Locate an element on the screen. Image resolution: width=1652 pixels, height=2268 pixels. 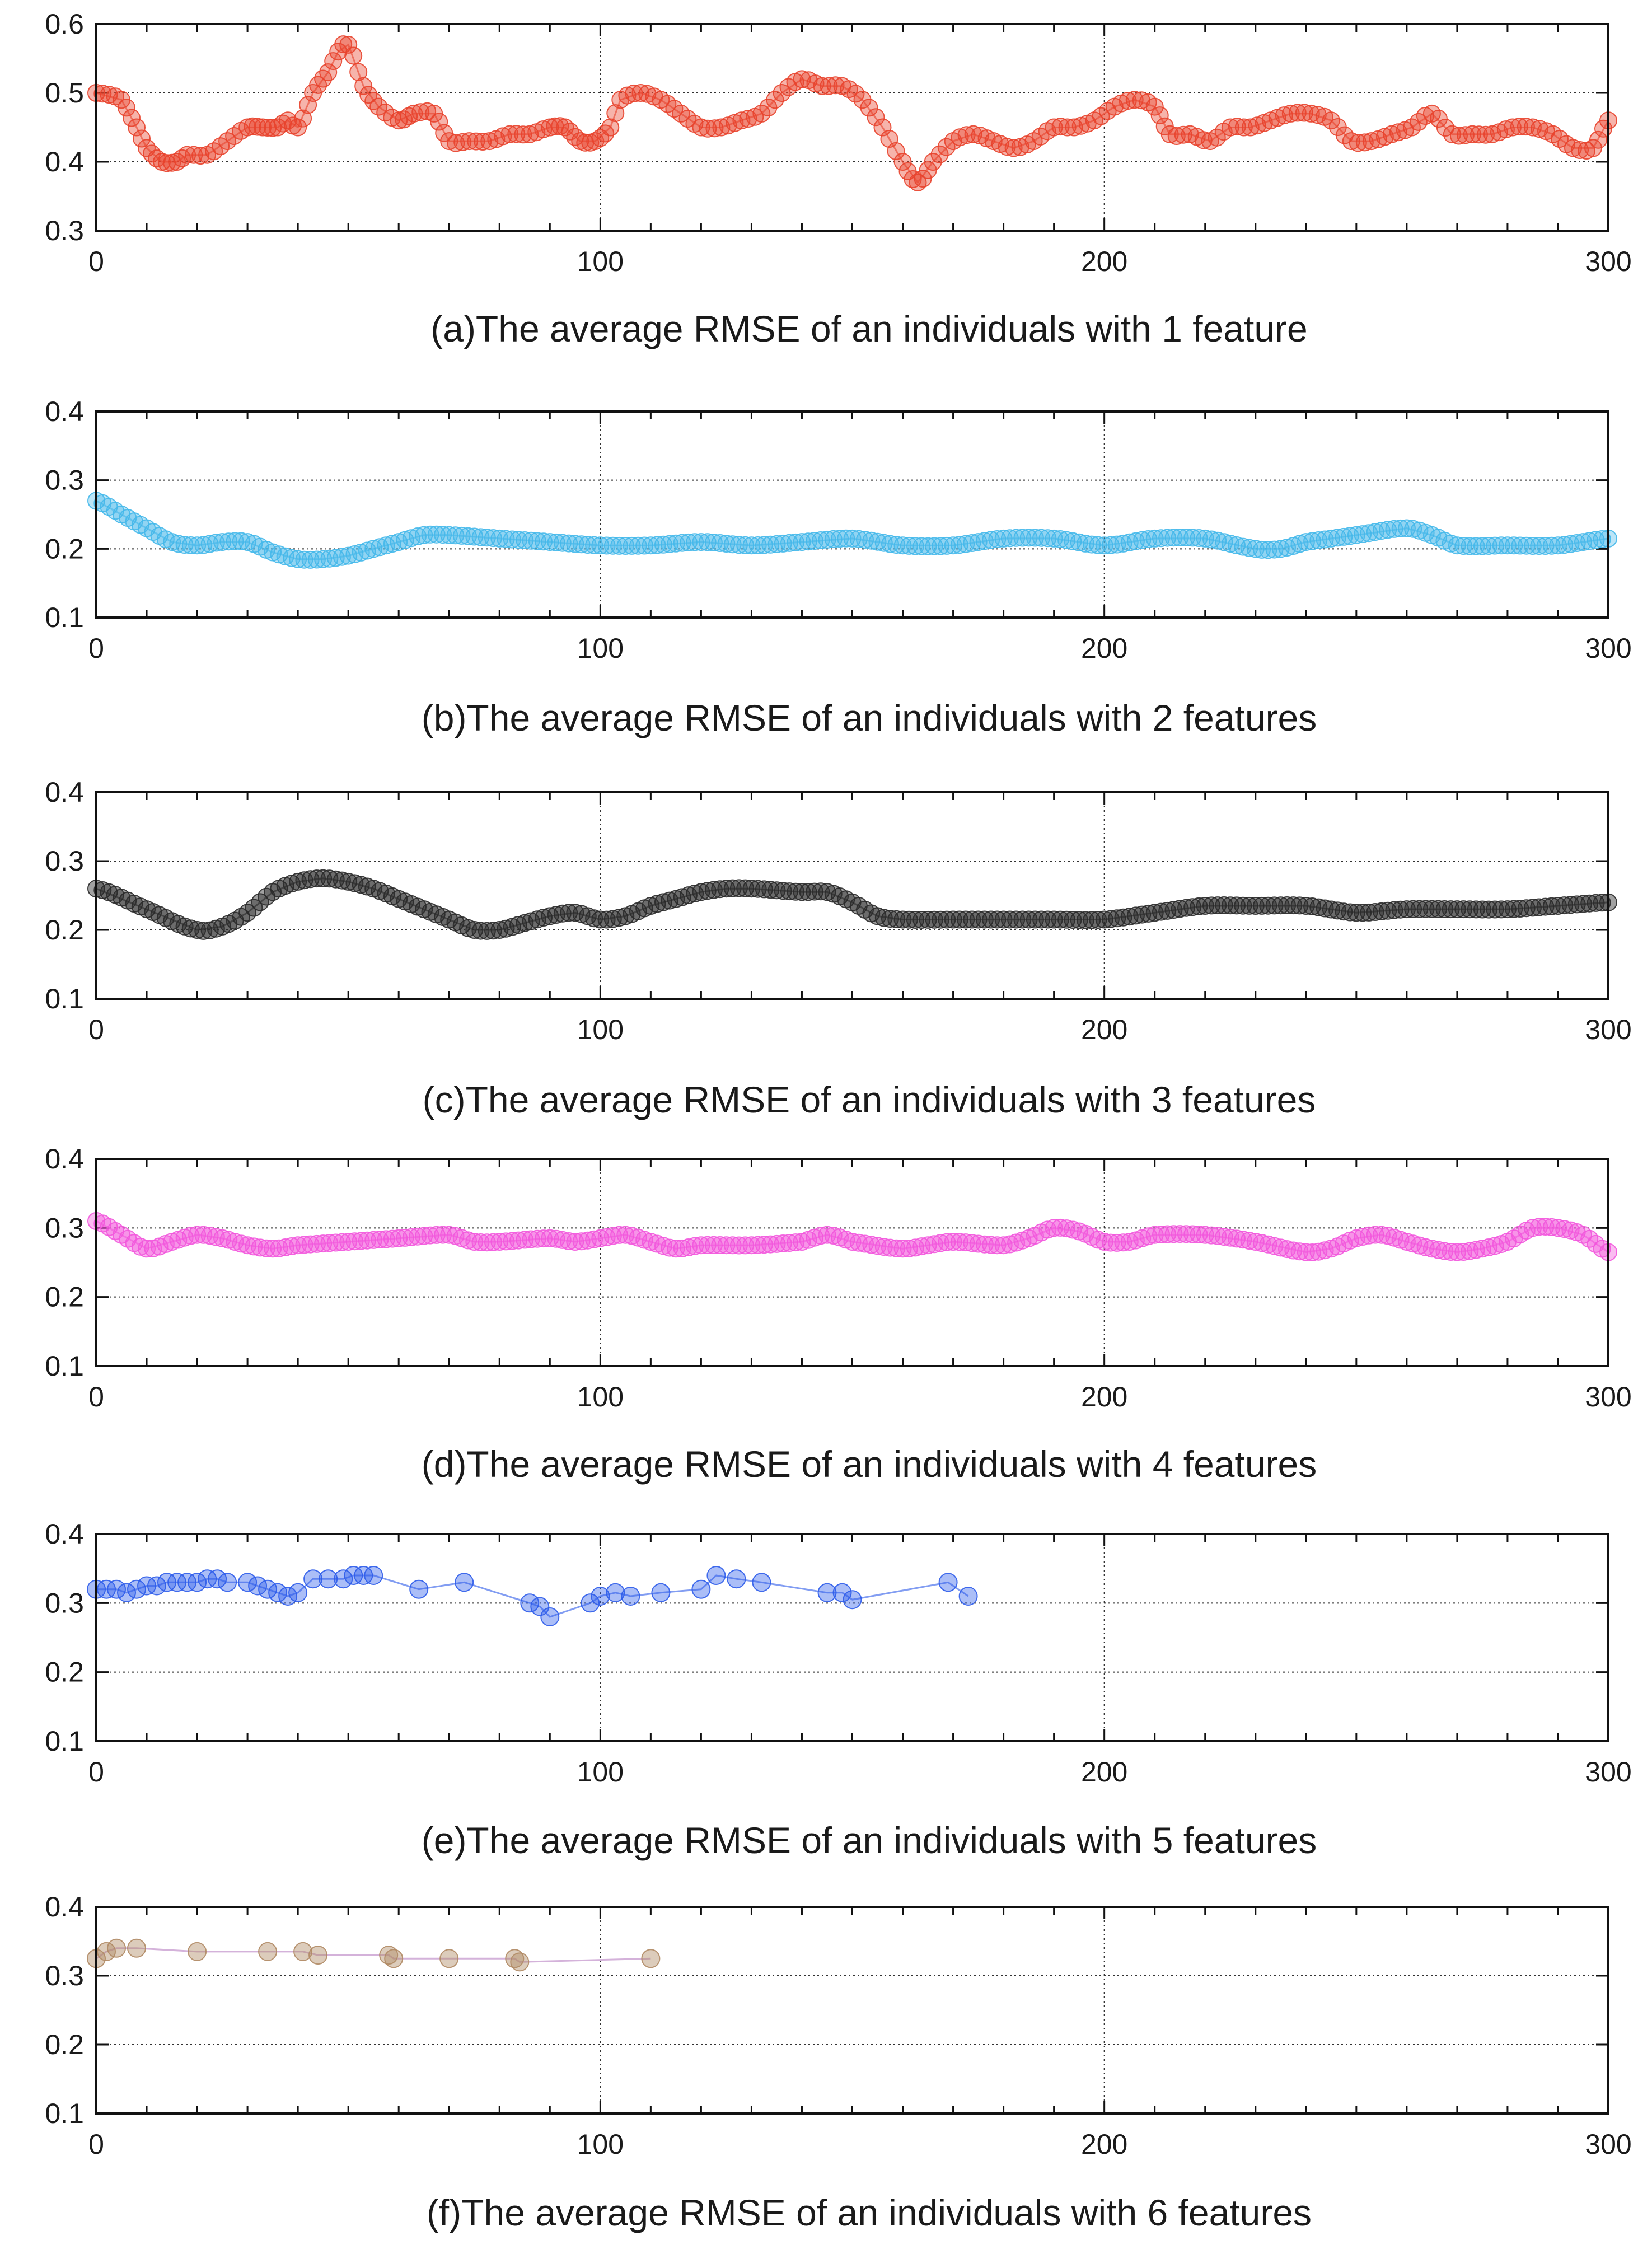
y-tick-label-a: 0.3 is located at coordinates (64, 230).